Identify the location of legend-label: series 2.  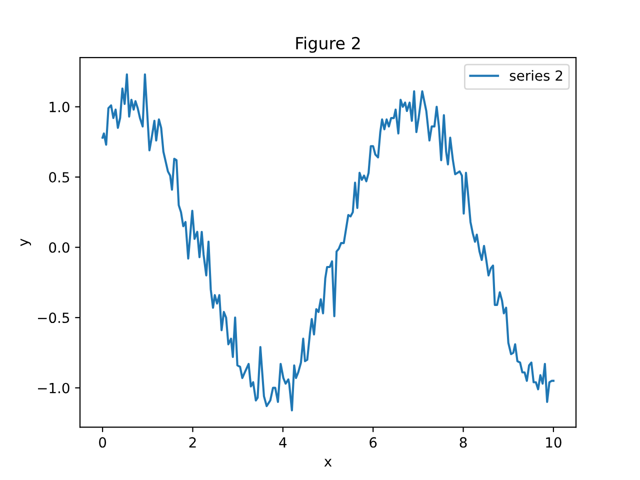
(536, 75).